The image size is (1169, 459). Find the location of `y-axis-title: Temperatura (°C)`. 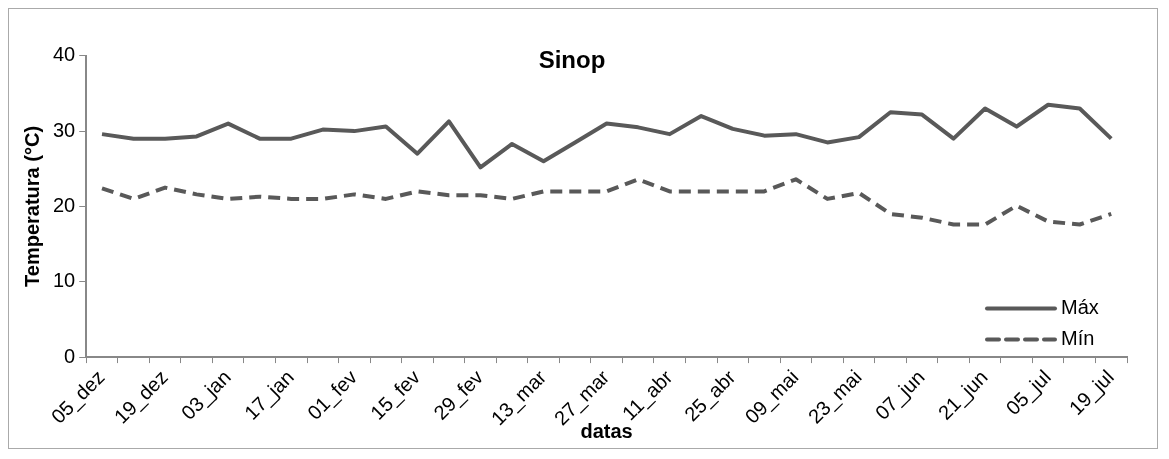

y-axis-title: Temperatura (°C) is located at coordinates (31, 206).